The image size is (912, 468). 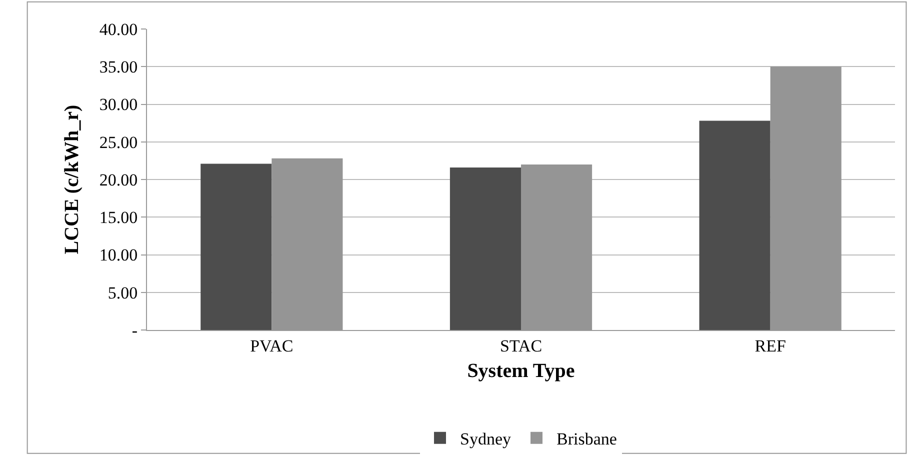 I want to click on legend-label: Brisbane, so click(x=586, y=438).